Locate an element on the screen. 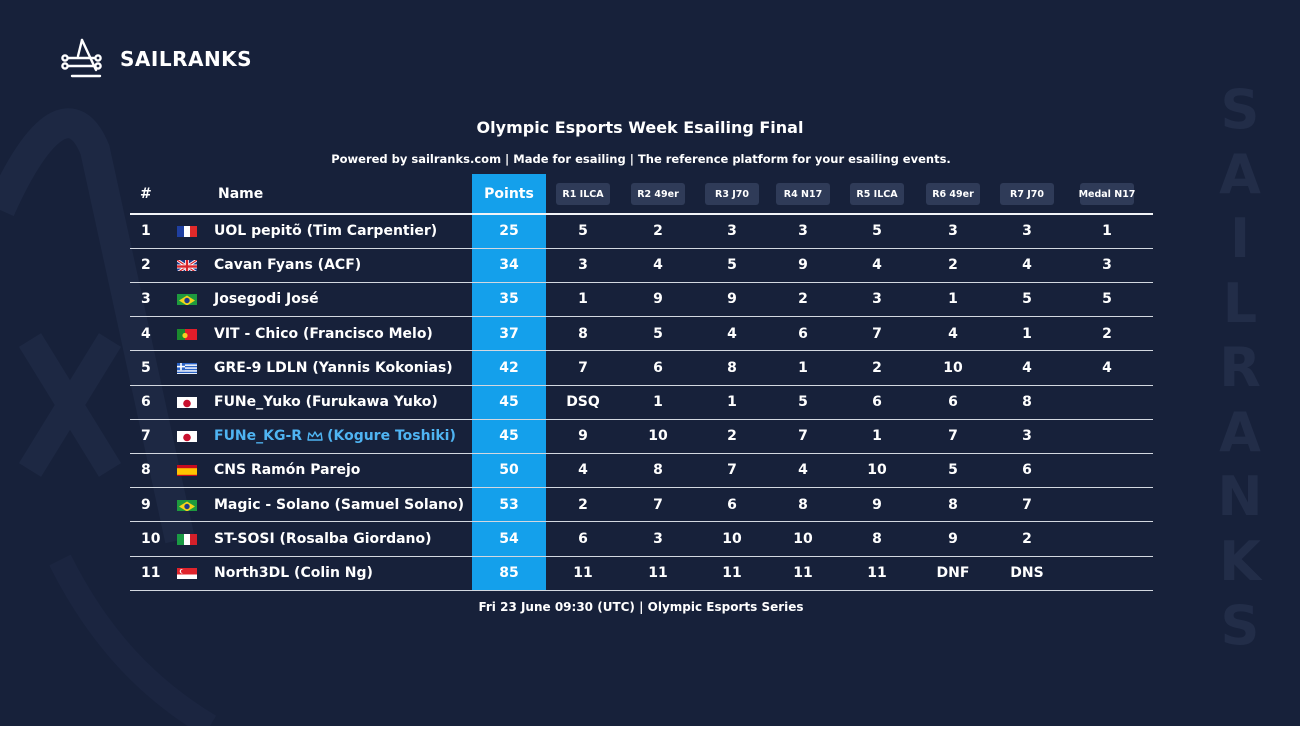 This screenshot has height=730, width=1304. watermark-letter: I is located at coordinates (1240, 238).